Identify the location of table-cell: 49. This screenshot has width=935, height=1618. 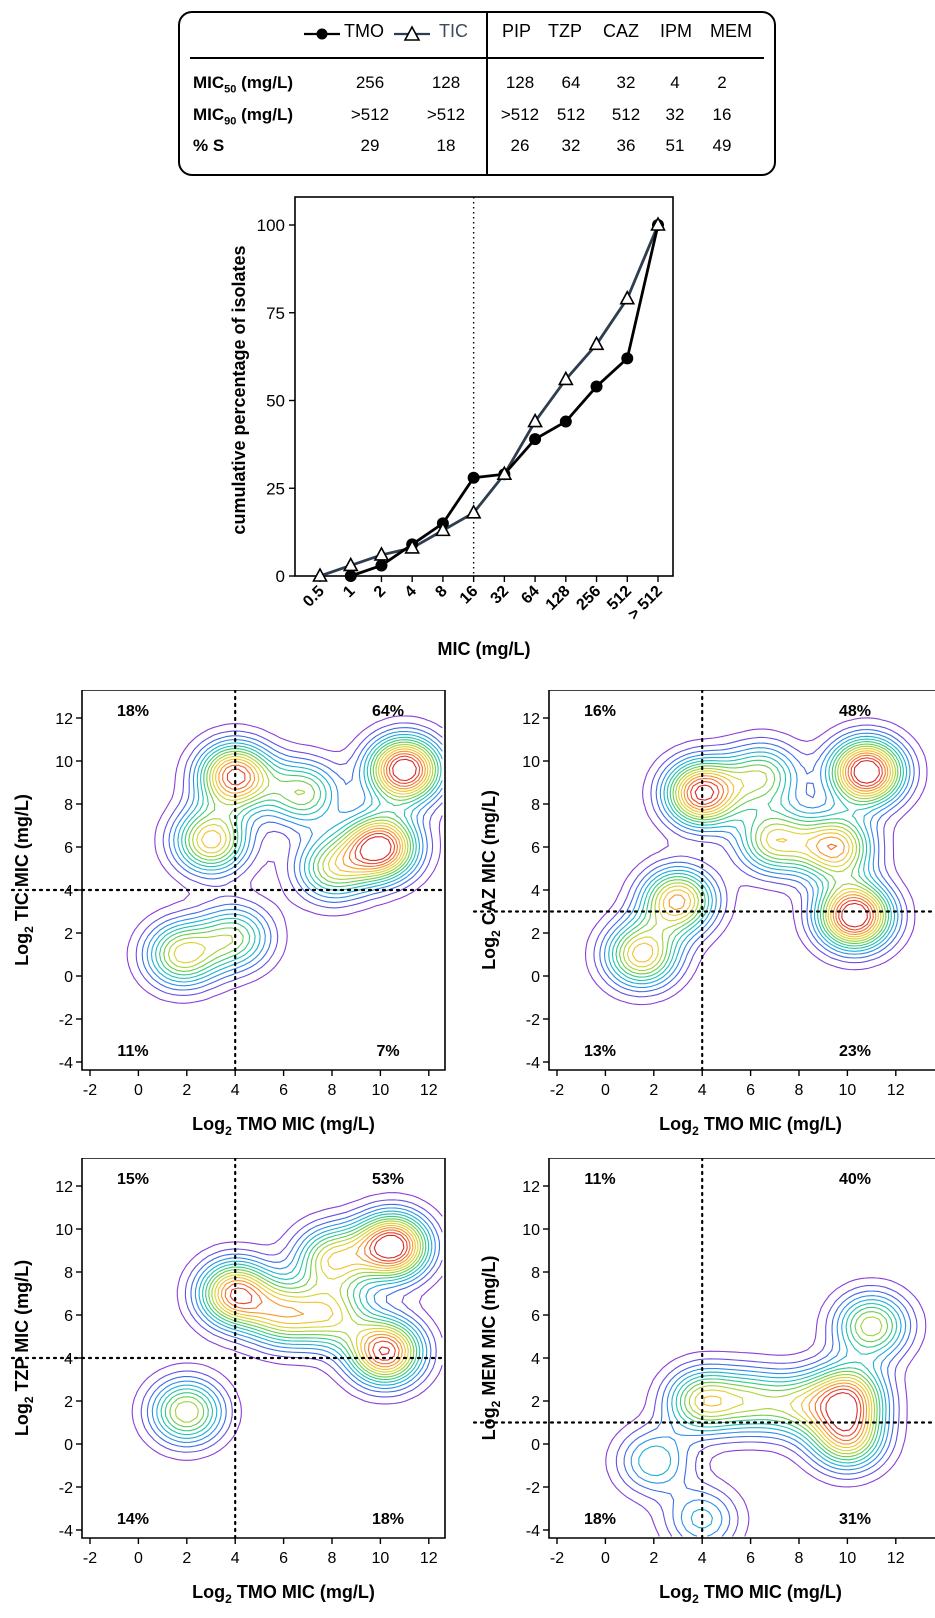
(722, 145).